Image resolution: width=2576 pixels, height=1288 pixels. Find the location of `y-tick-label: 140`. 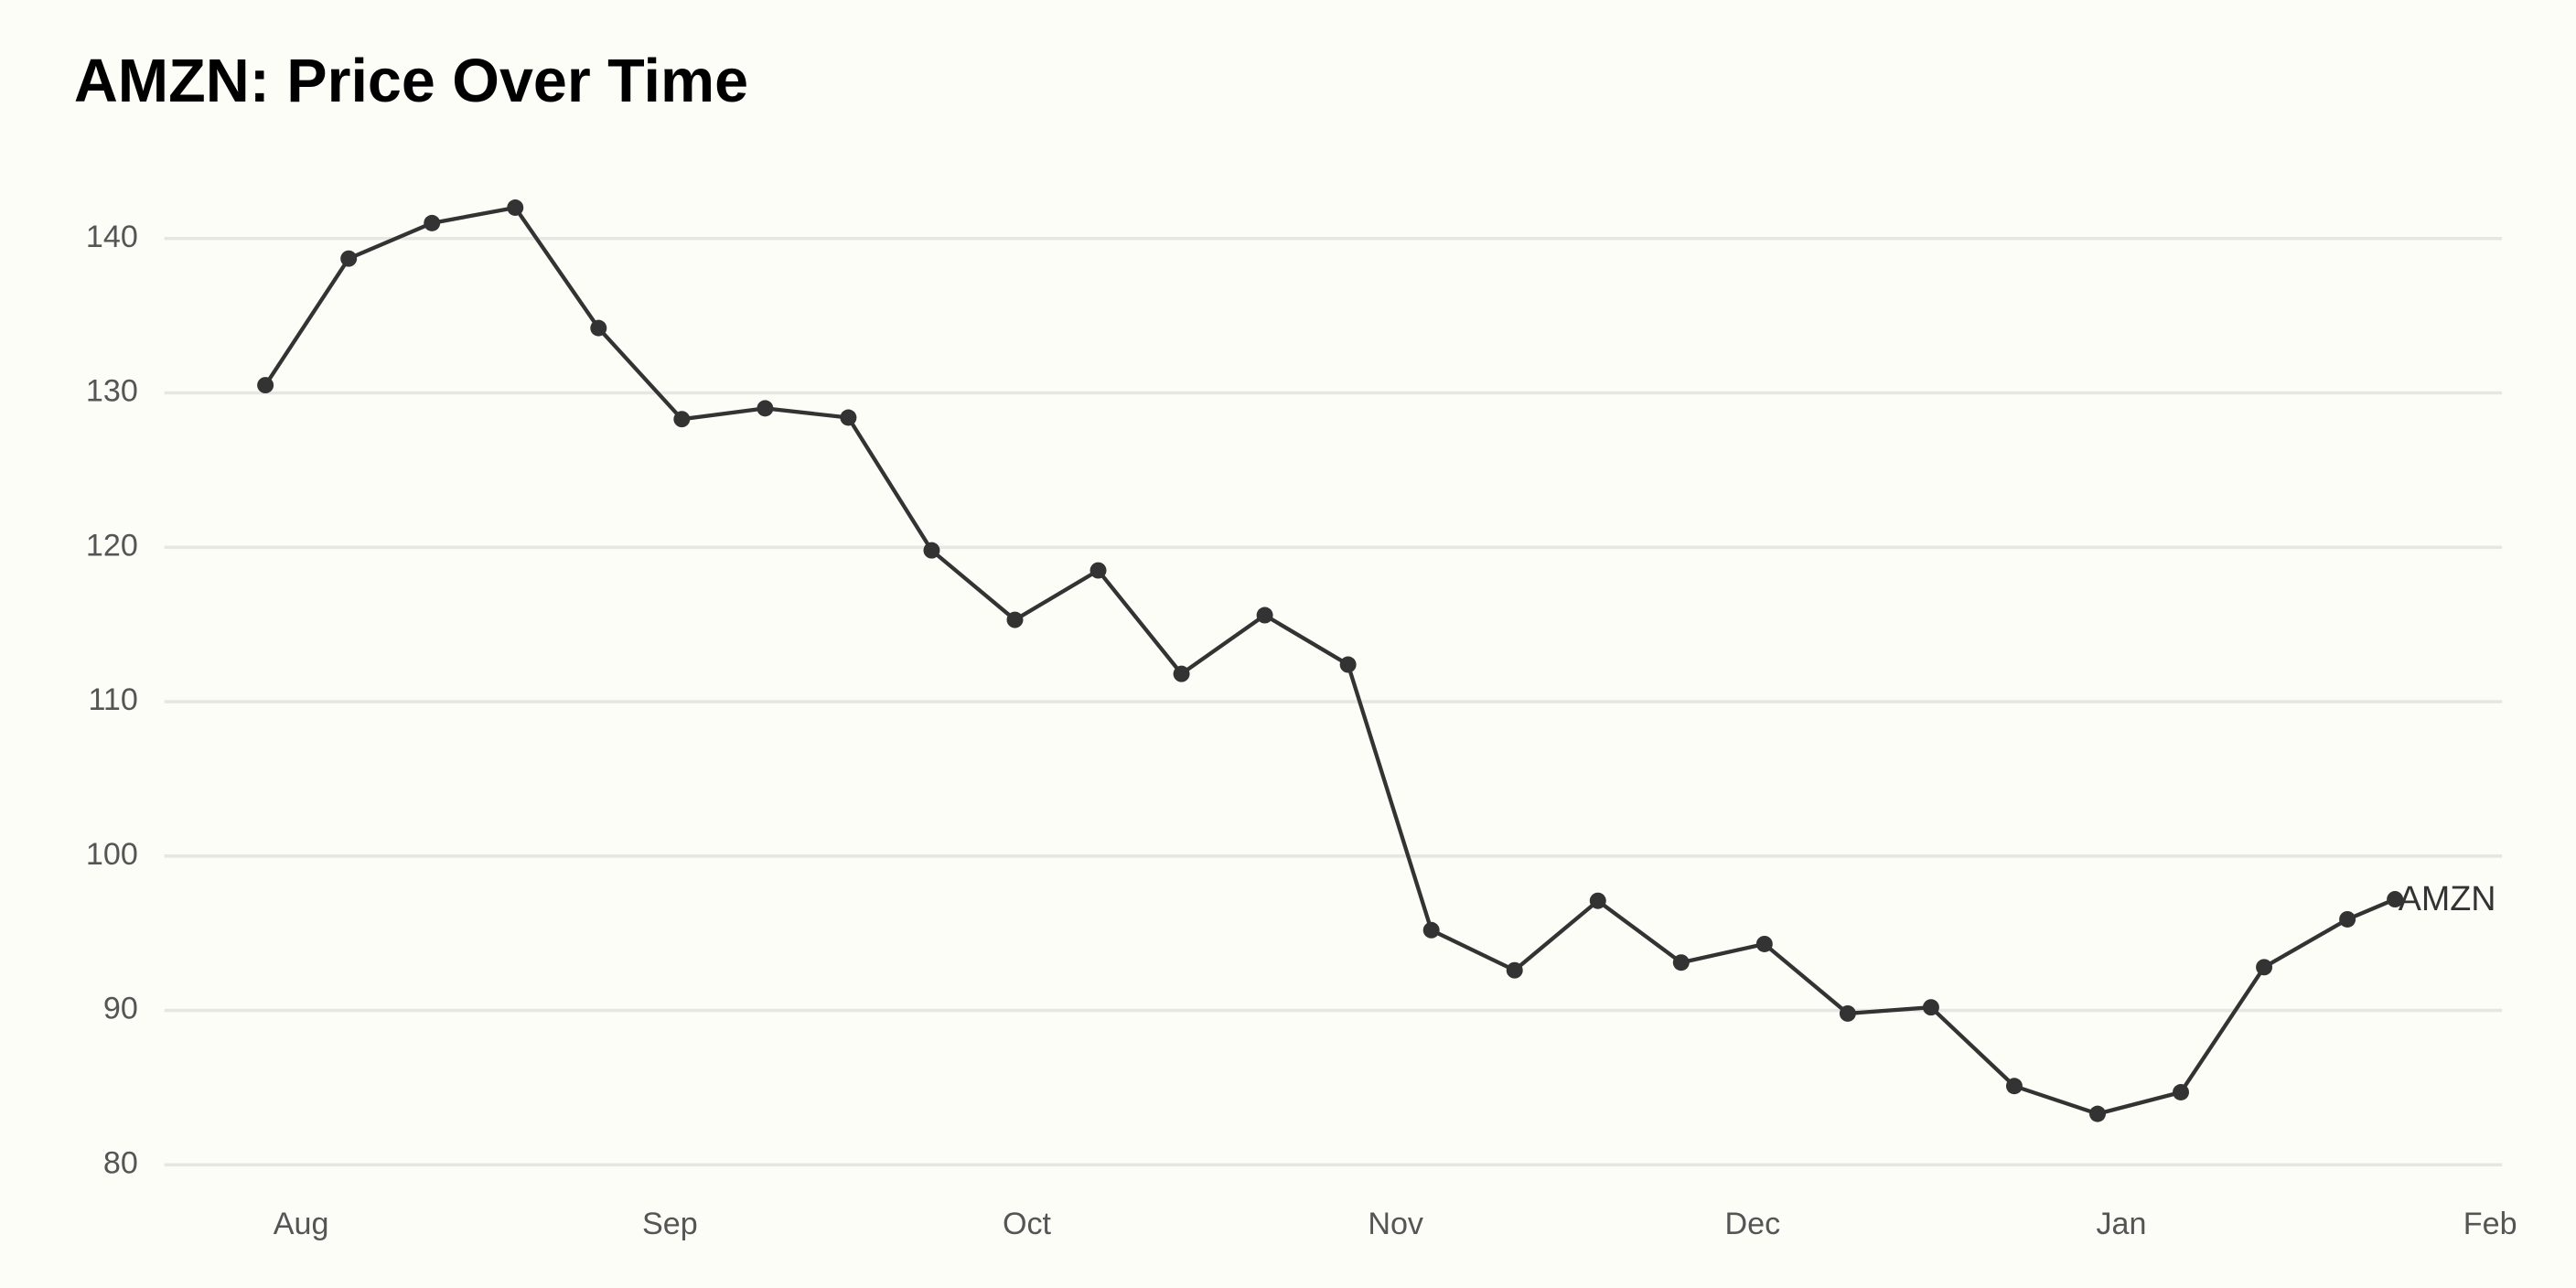

y-tick-label: 140 is located at coordinates (112, 237).